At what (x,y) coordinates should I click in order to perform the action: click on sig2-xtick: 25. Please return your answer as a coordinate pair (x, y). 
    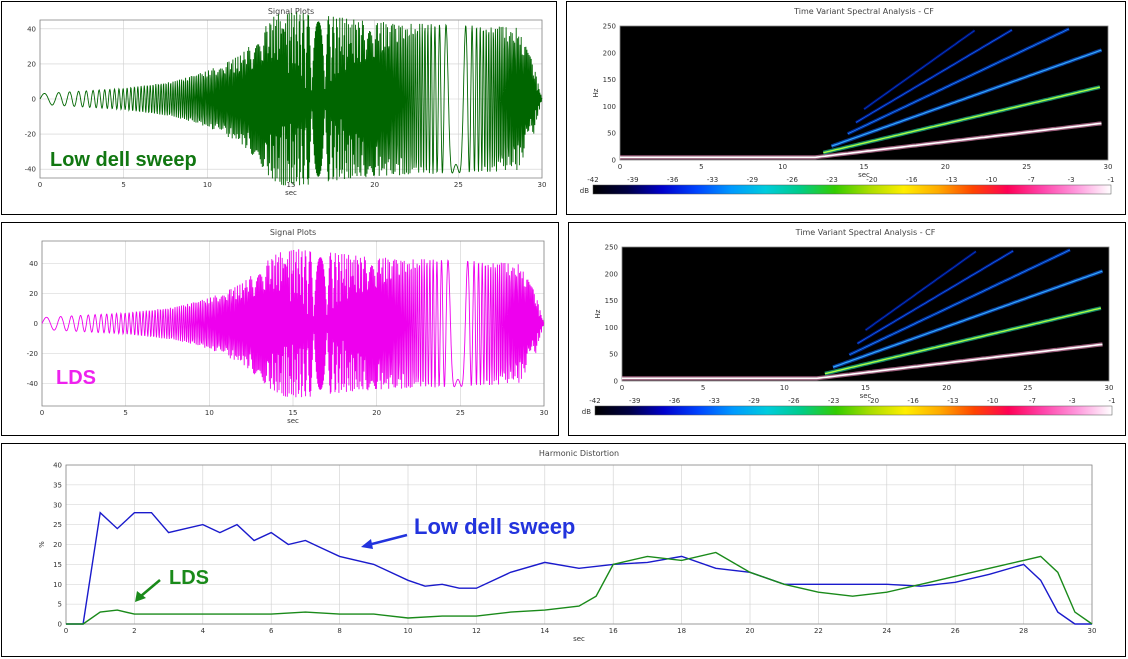
    Looking at the image, I should click on (460, 413).